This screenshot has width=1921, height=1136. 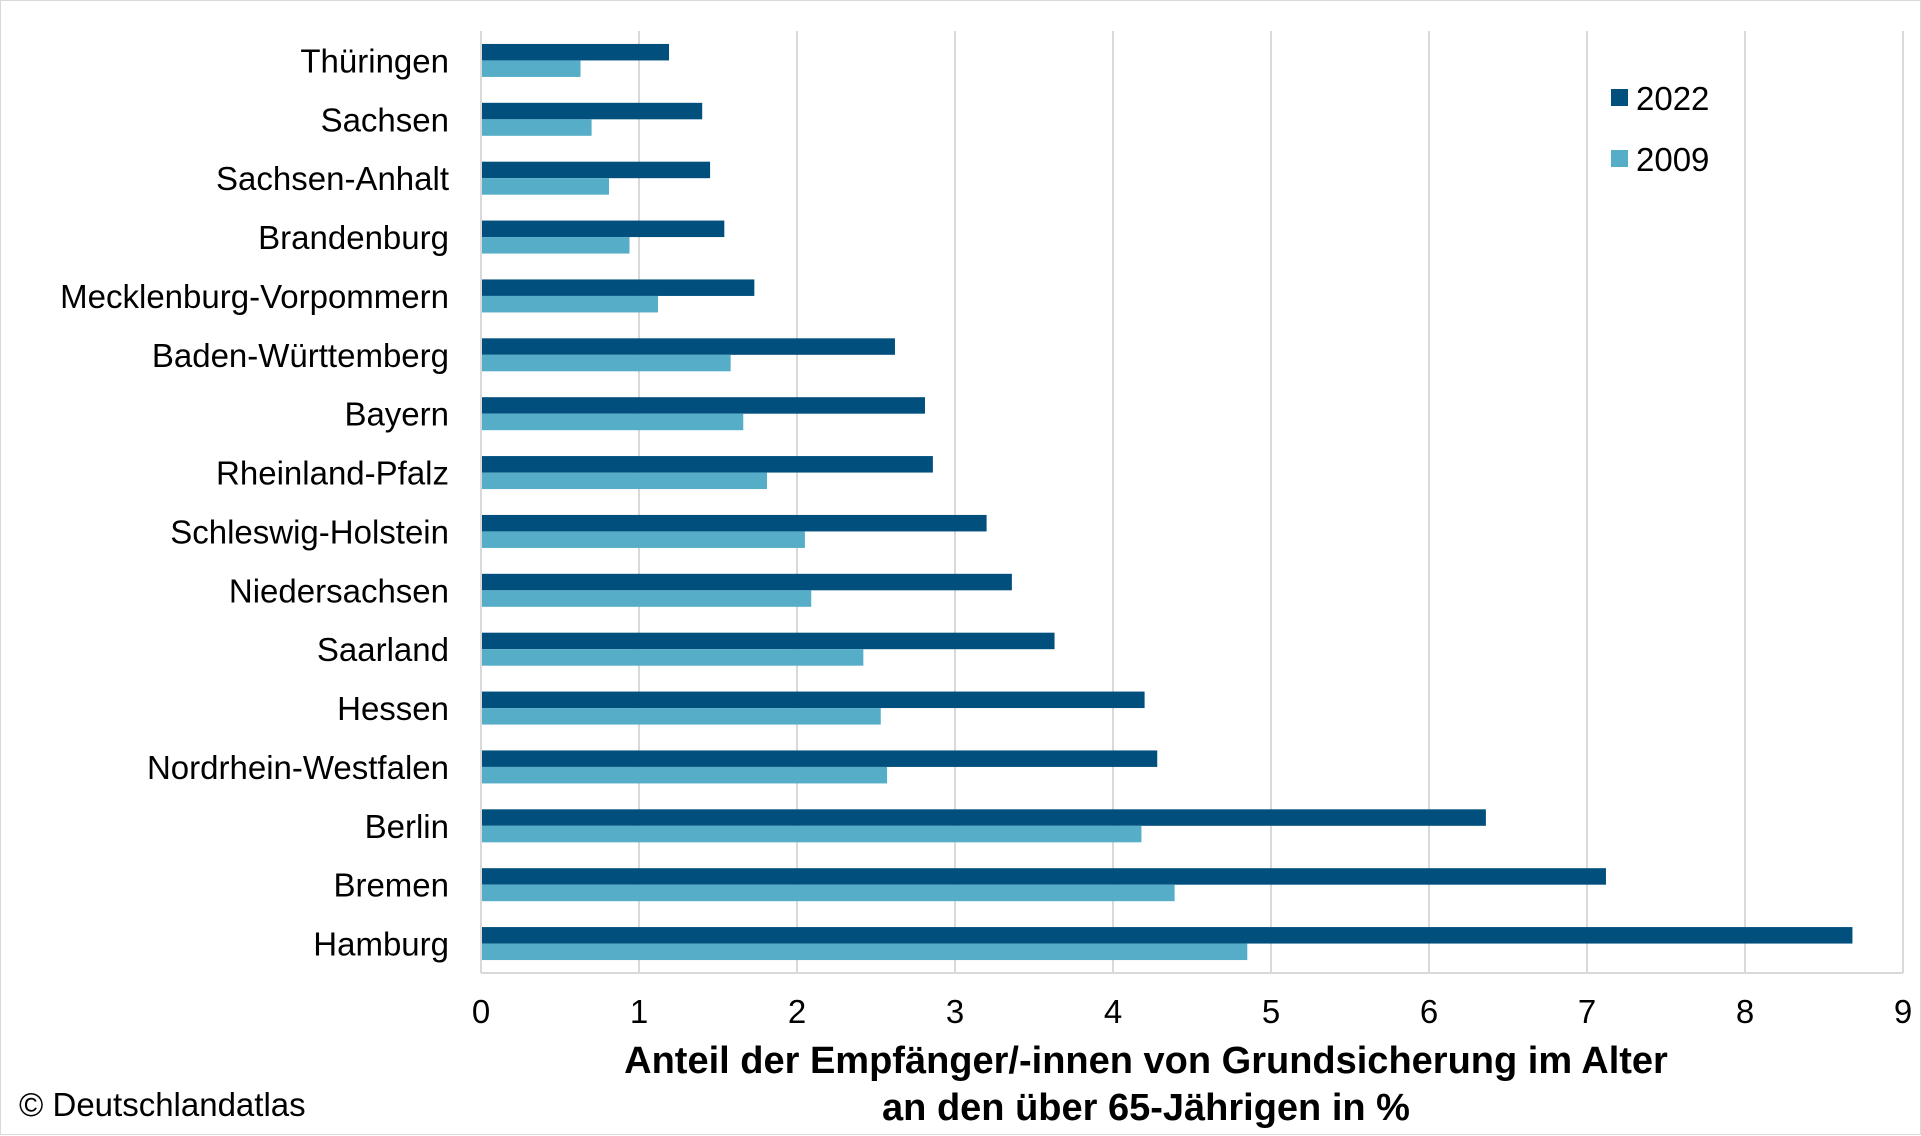 I want to click on legend-swatch-2022, so click(x=1619, y=97).